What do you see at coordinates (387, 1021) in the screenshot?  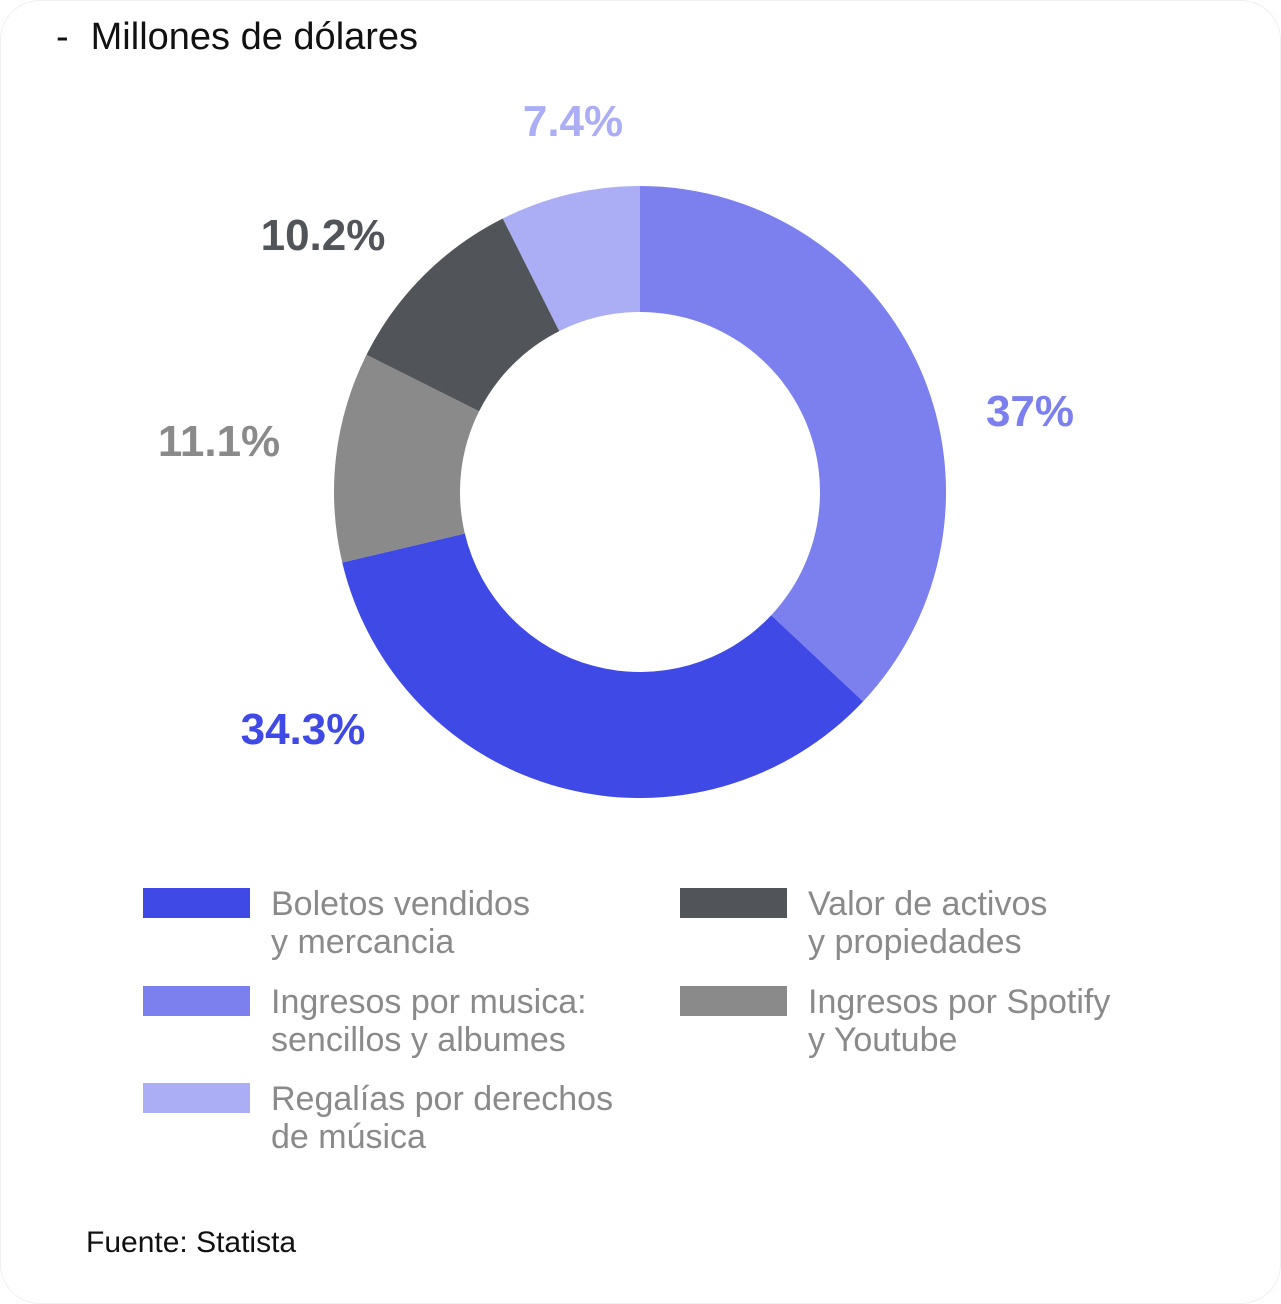 I see `legend-item-musica: Ingresos por musica: sencillos y albumes` at bounding box center [387, 1021].